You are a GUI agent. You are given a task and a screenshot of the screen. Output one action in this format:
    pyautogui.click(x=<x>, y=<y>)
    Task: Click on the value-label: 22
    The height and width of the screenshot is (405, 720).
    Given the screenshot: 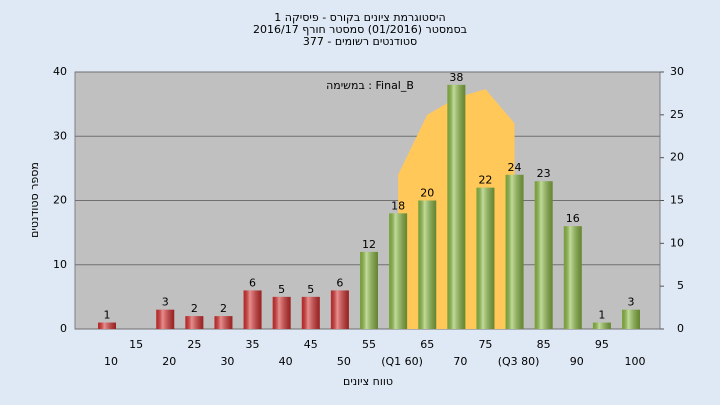 What is the action you would take?
    pyautogui.click(x=485, y=180)
    